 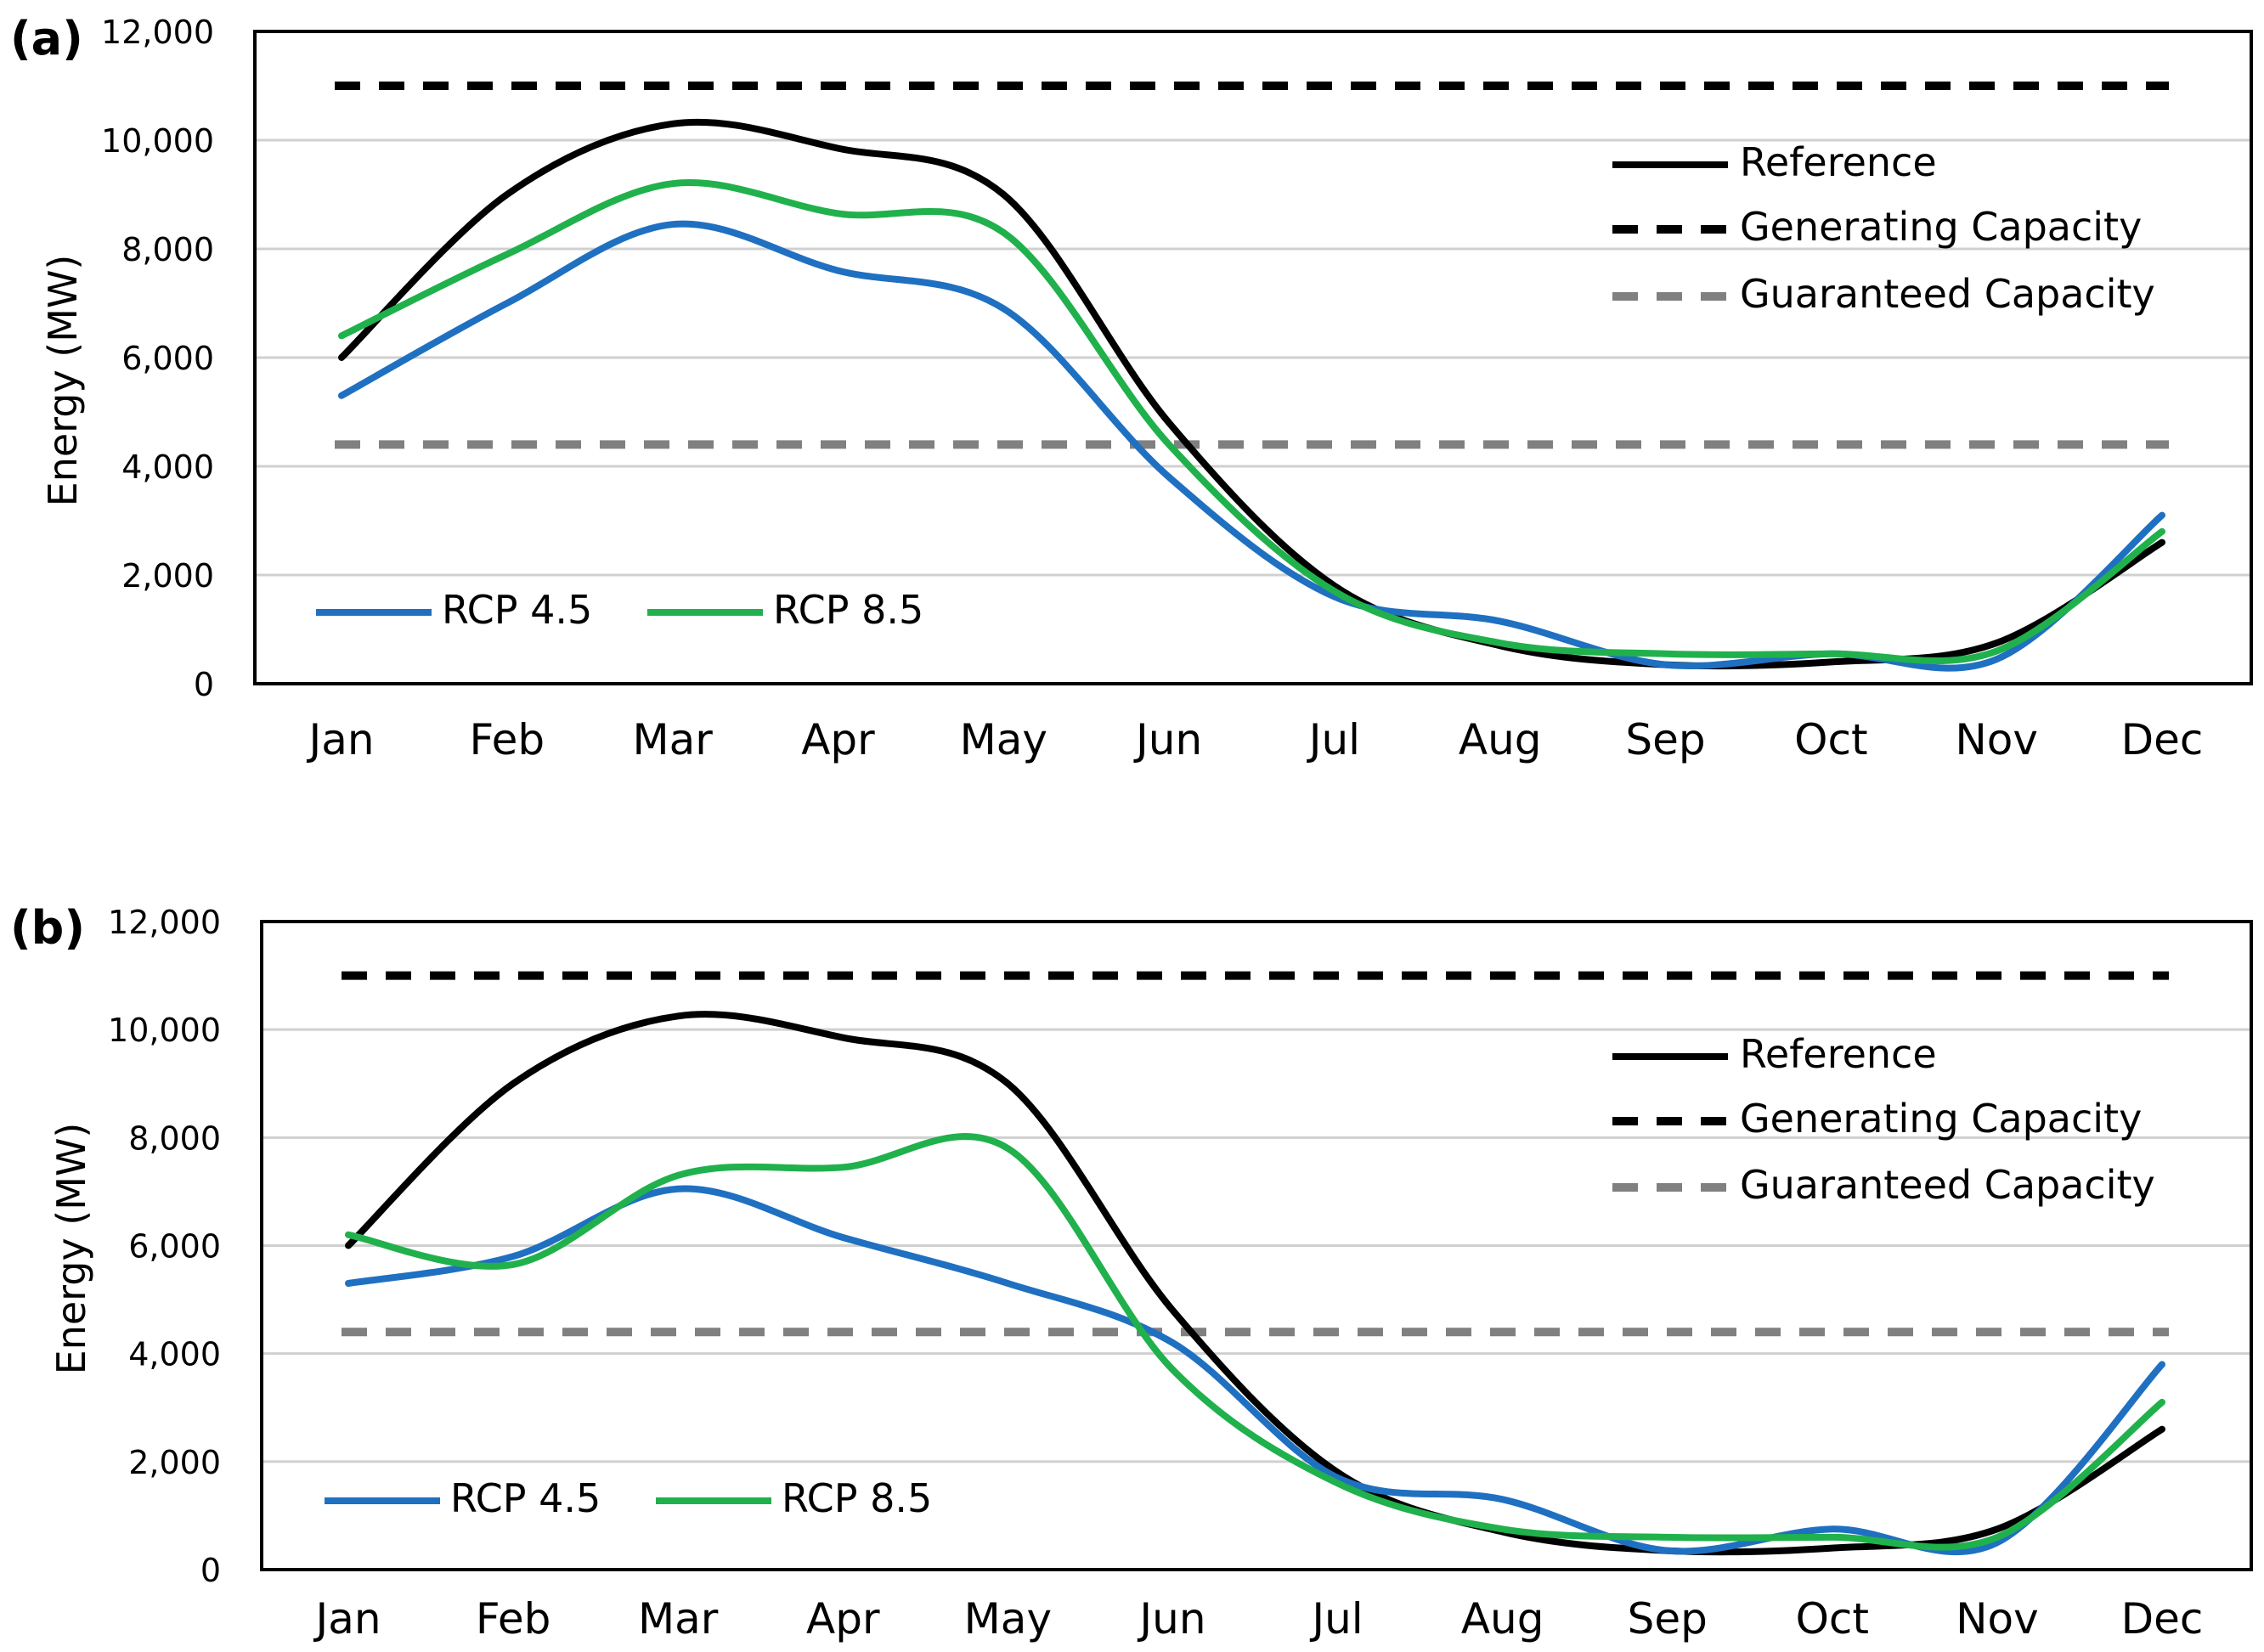 What do you see at coordinates (46, 38) in the screenshot?
I see `panel-label: (a)` at bounding box center [46, 38].